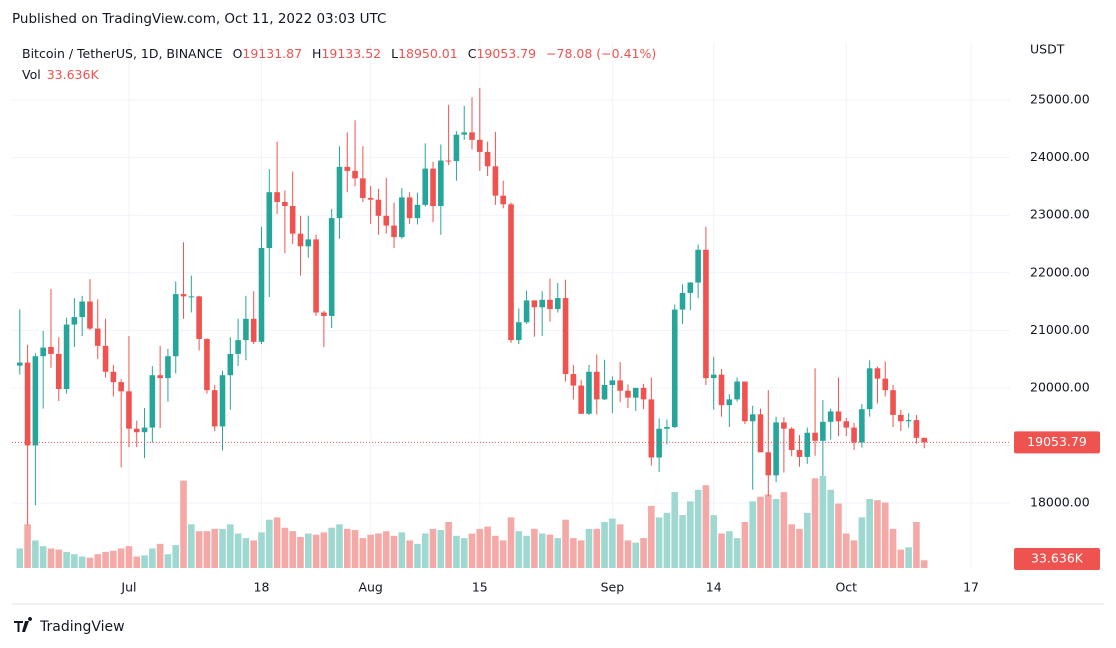 The height and width of the screenshot is (648, 1116). I want to click on legend-o: O, so click(238, 53).